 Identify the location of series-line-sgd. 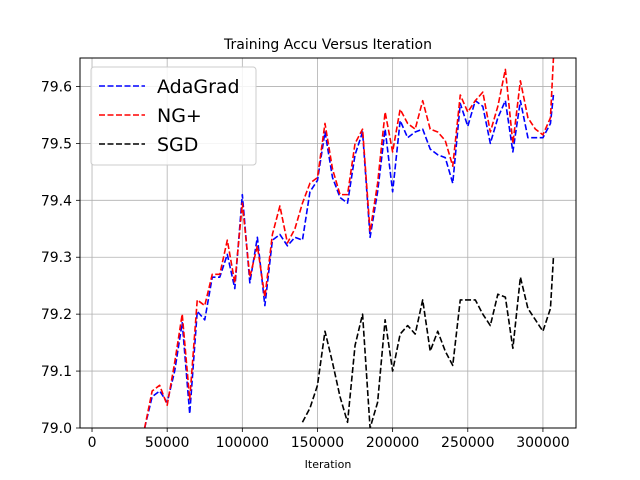
(428, 342).